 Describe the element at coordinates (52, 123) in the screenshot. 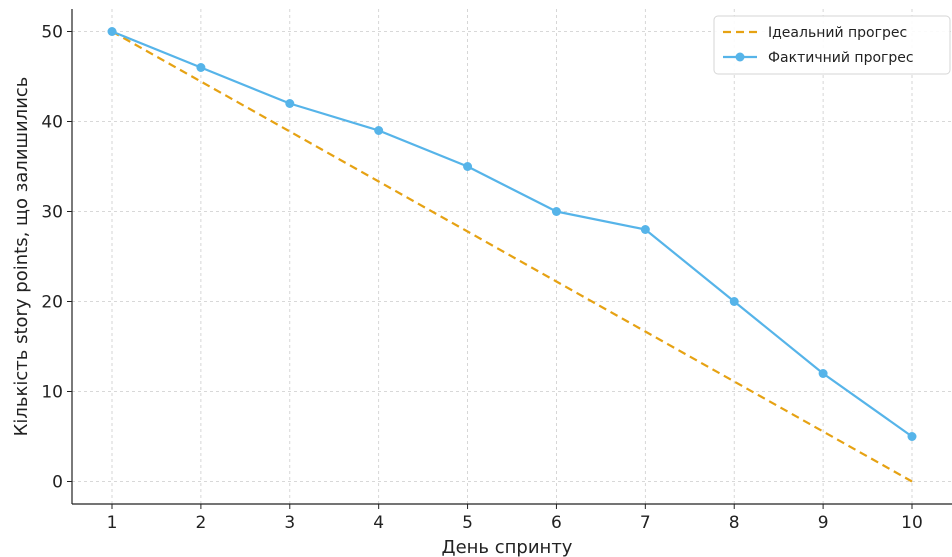

I see `y-tick-label: 40` at that location.